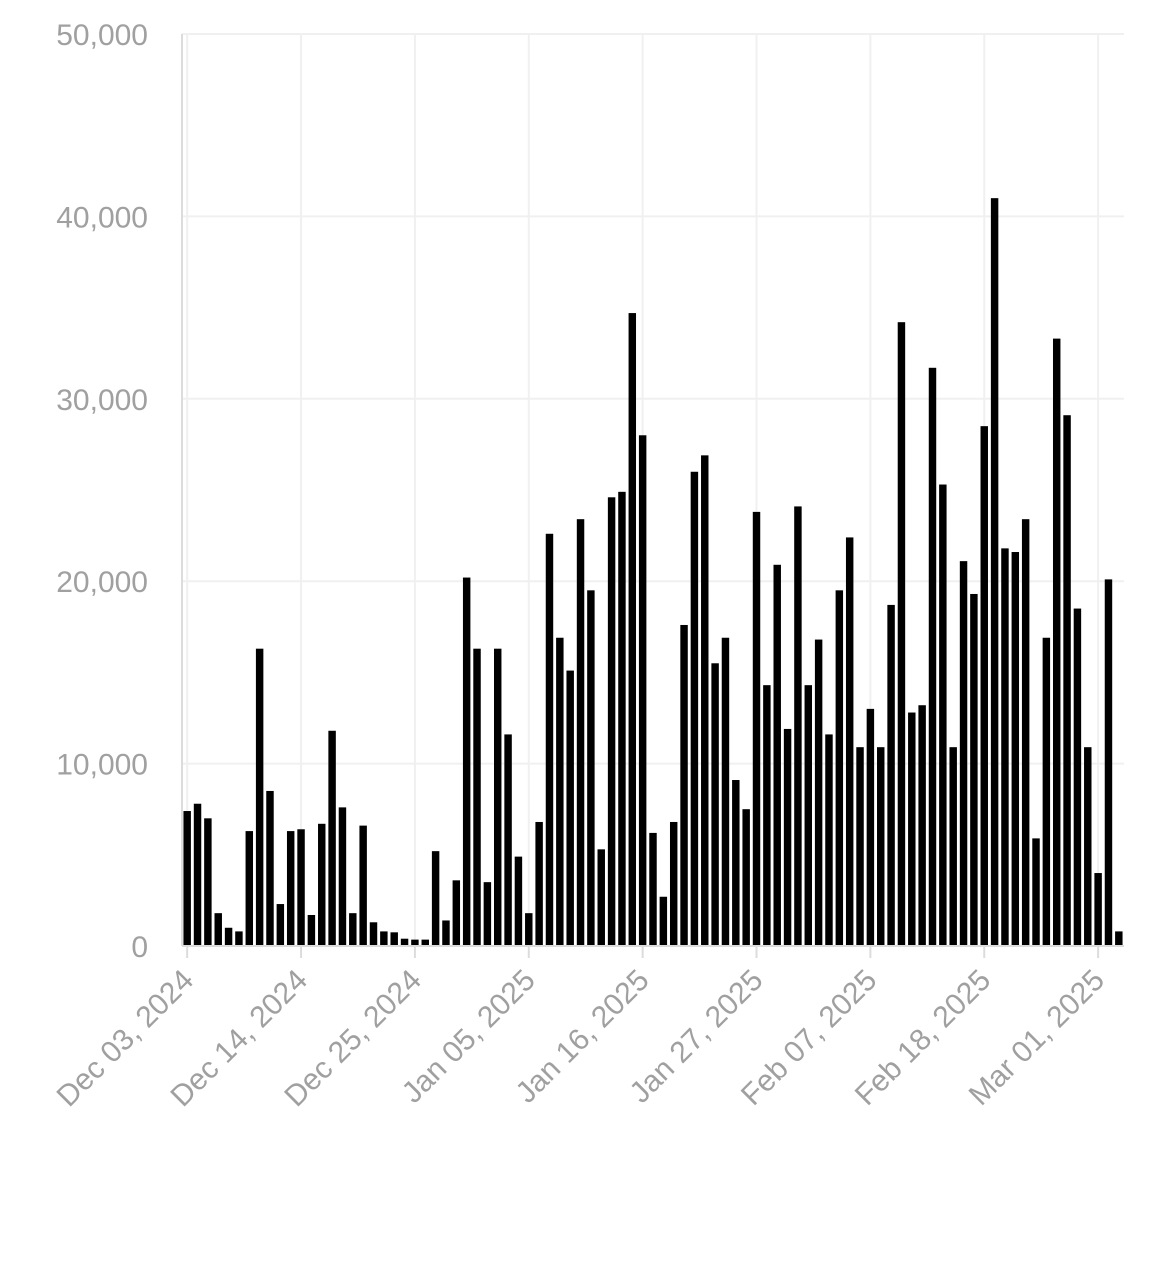 This screenshot has width=1170, height=1261. Describe the element at coordinates (102, 400) in the screenshot. I see `y-tick-label: 30,000` at that location.